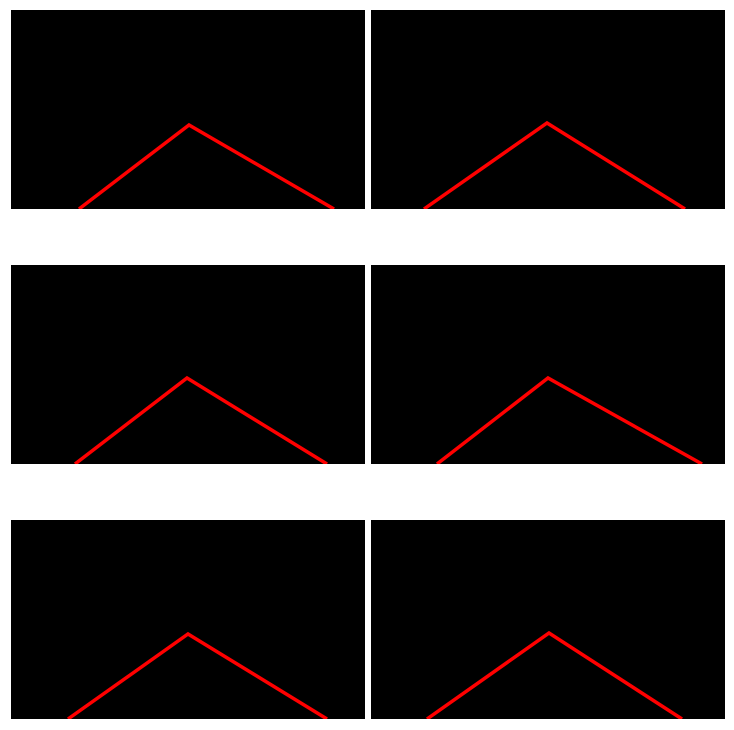 This screenshot has width=734, height=730. I want to click on panel-bottom-right, so click(548, 619).